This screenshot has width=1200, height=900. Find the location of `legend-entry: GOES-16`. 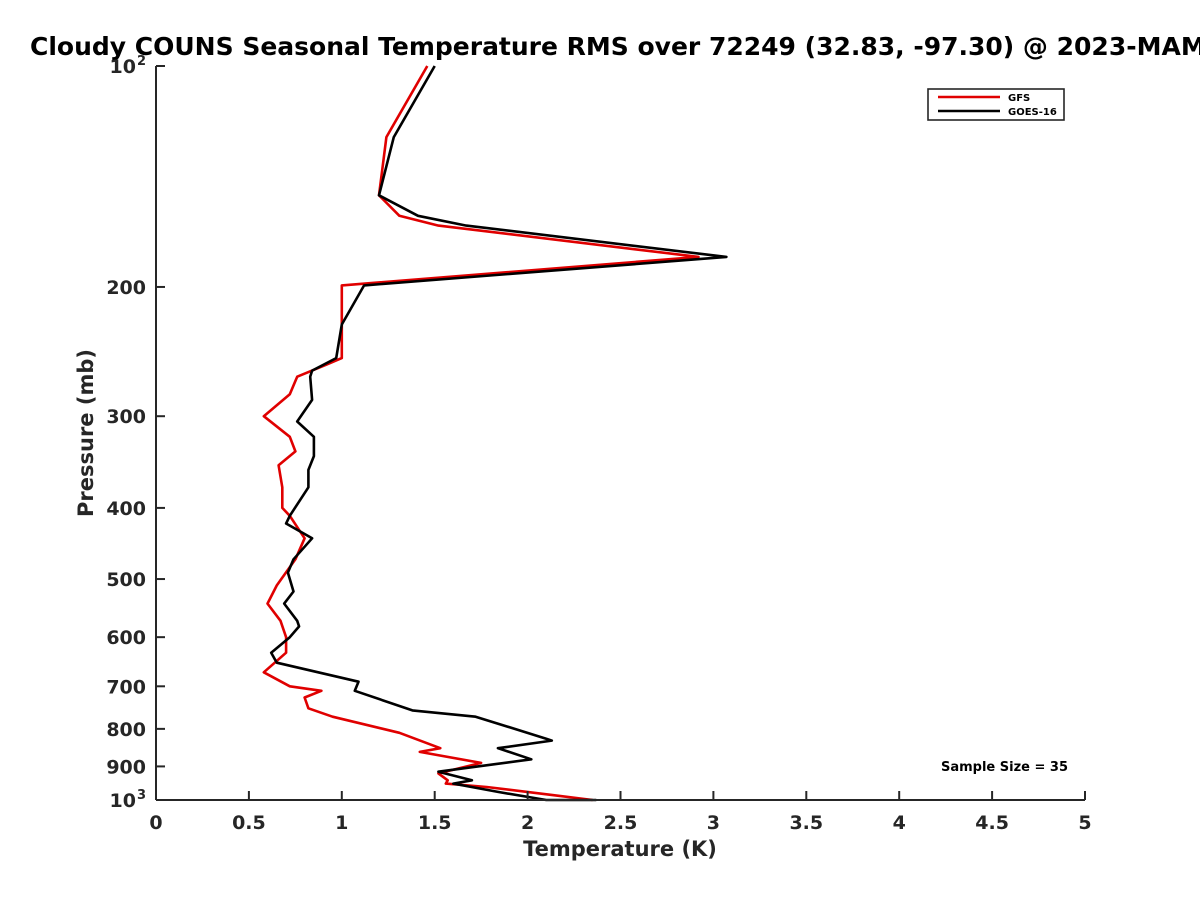

legend-entry: GOES-16 is located at coordinates (1032, 112).